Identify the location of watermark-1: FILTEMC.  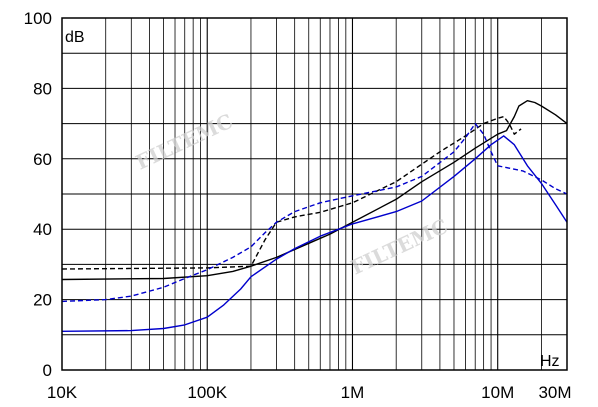
(184, 142).